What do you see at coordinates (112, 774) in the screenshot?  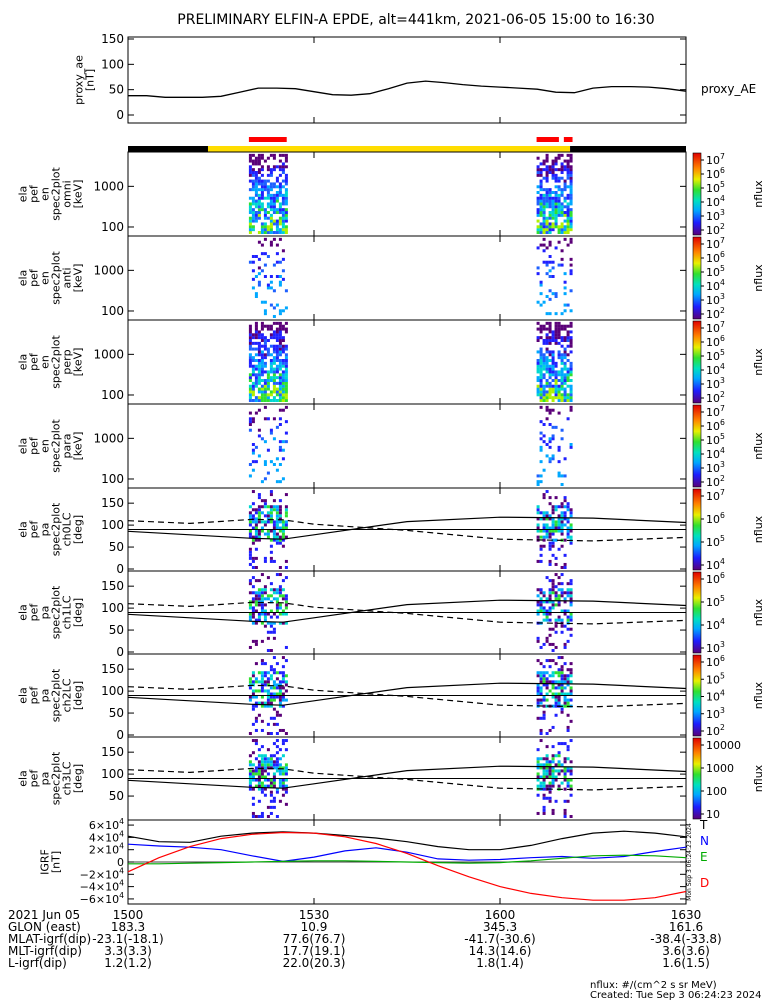 I see `y-tick-label: 100` at bounding box center [112, 774].